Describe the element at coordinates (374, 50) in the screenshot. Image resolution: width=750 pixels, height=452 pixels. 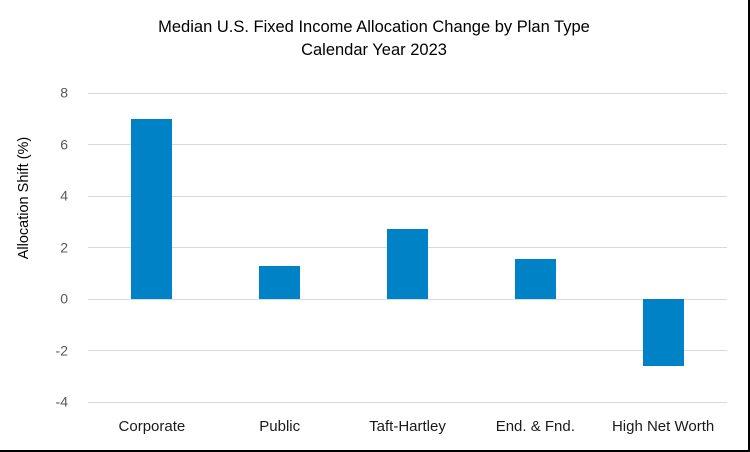
I see `chart-title-line2: Calendar Year 2023` at that location.